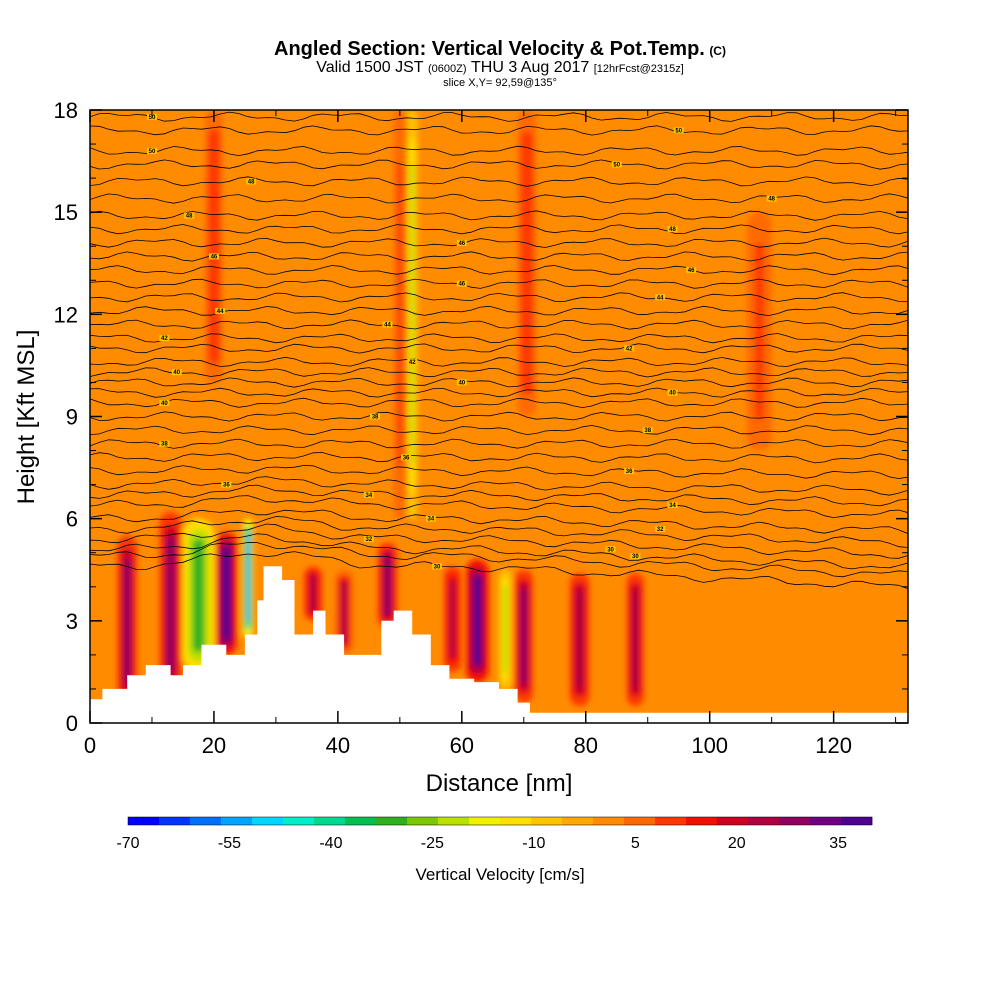  I want to click on colorbar-tick-label: 35, so click(838, 843).